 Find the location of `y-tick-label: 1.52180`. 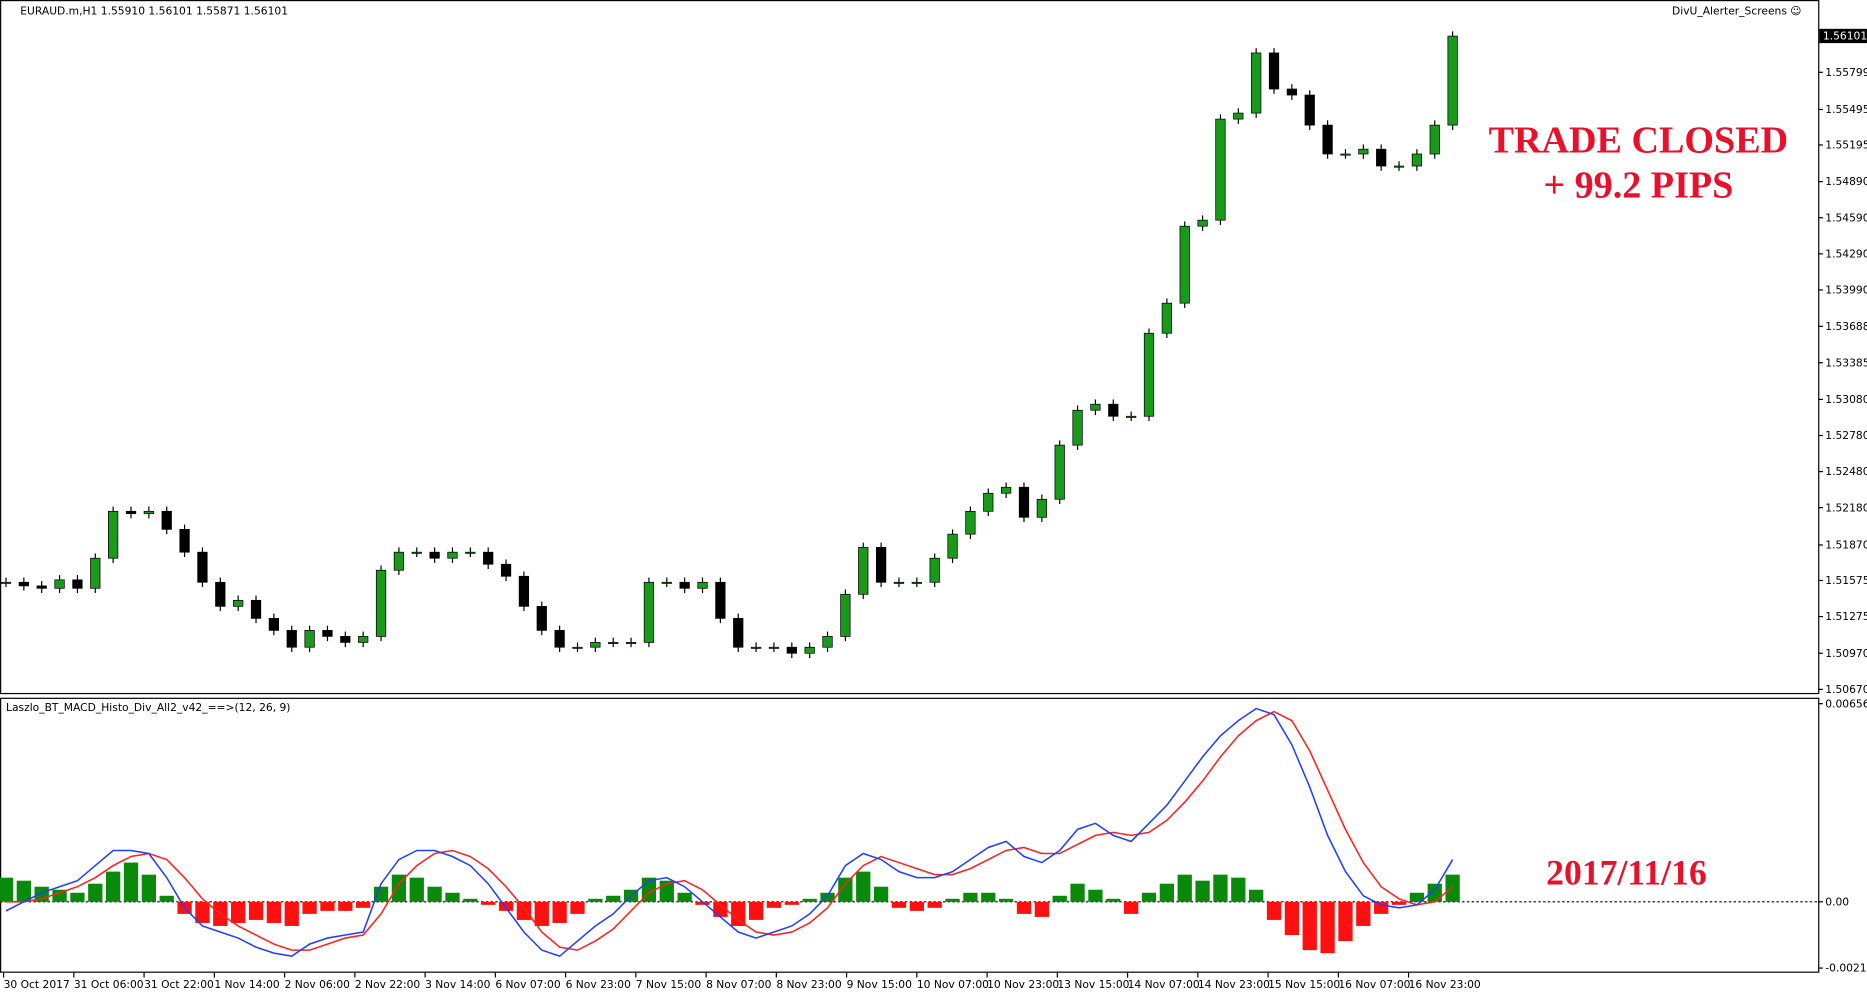

y-tick-label: 1.52180 is located at coordinates (1846, 507).